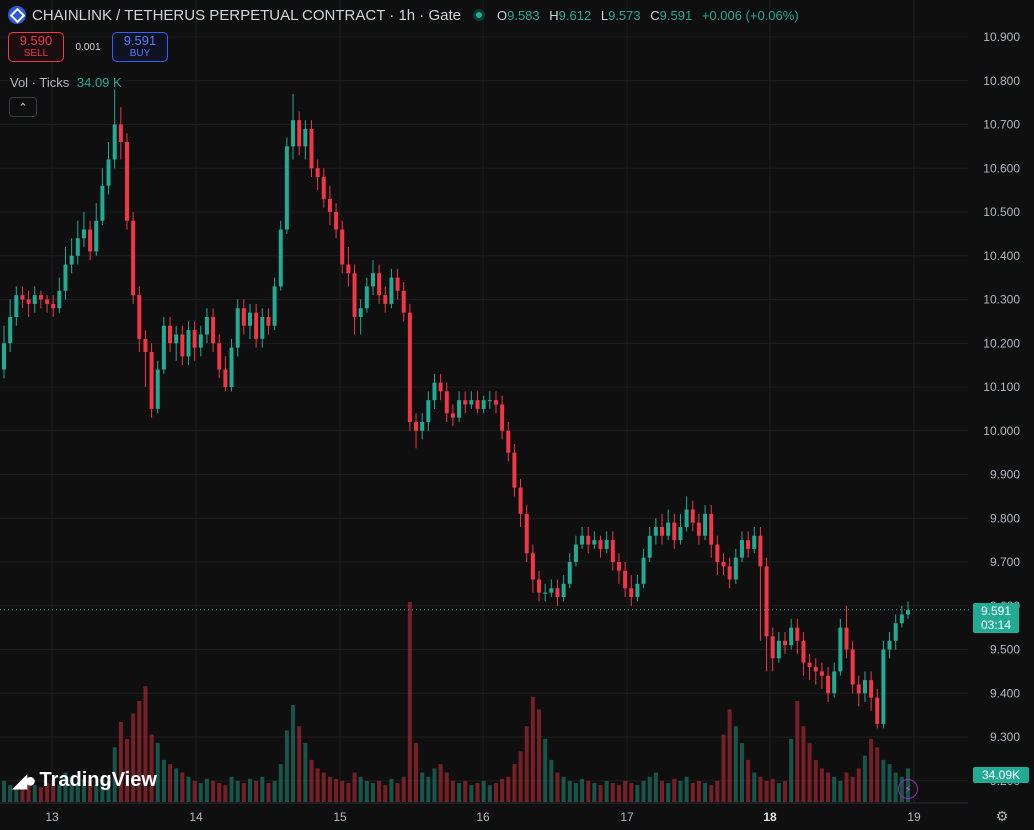  I want to click on time-tick-label: 19, so click(914, 817).